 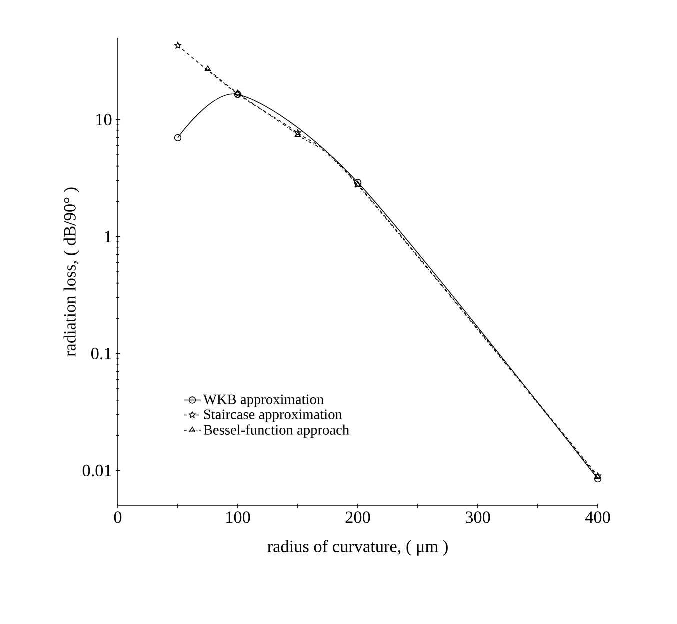 I want to click on y-tick-label: 1, so click(x=108, y=236).